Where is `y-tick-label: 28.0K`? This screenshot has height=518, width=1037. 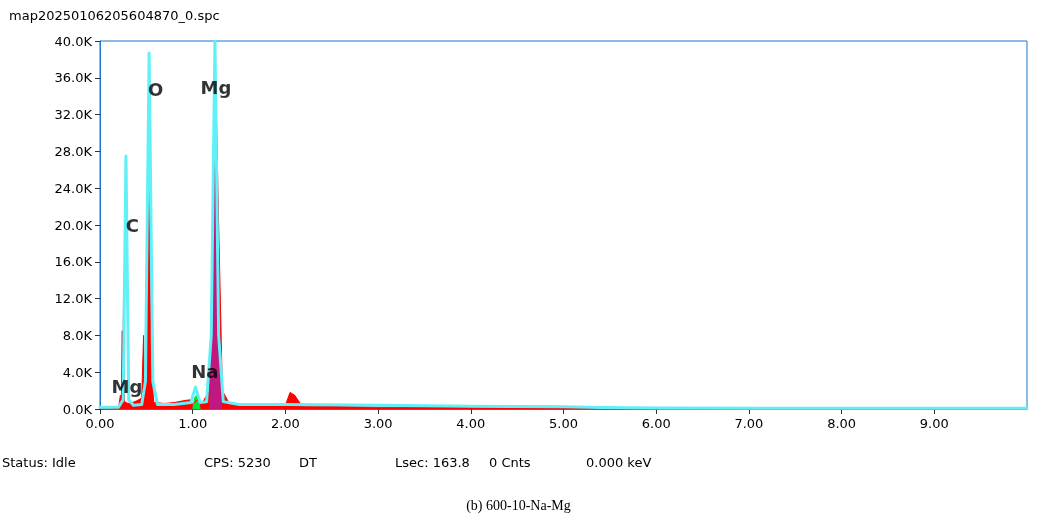 y-tick-label: 28.0K is located at coordinates (73, 151).